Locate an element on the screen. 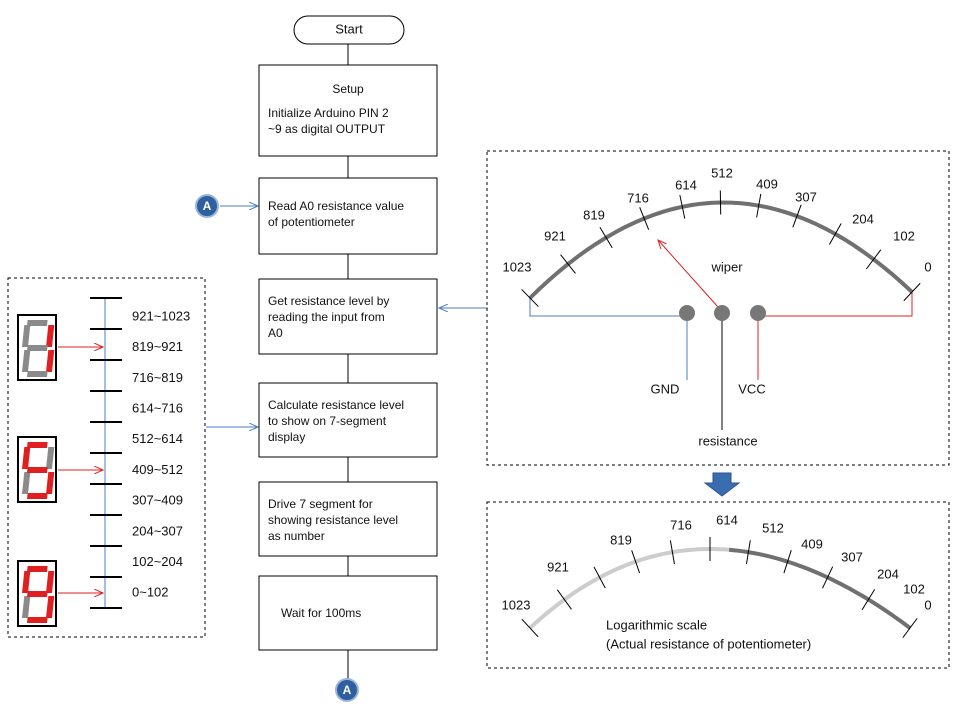 Image resolution: width=960 pixels, height=720 pixels. scale-arc is located at coordinates (629, 588).